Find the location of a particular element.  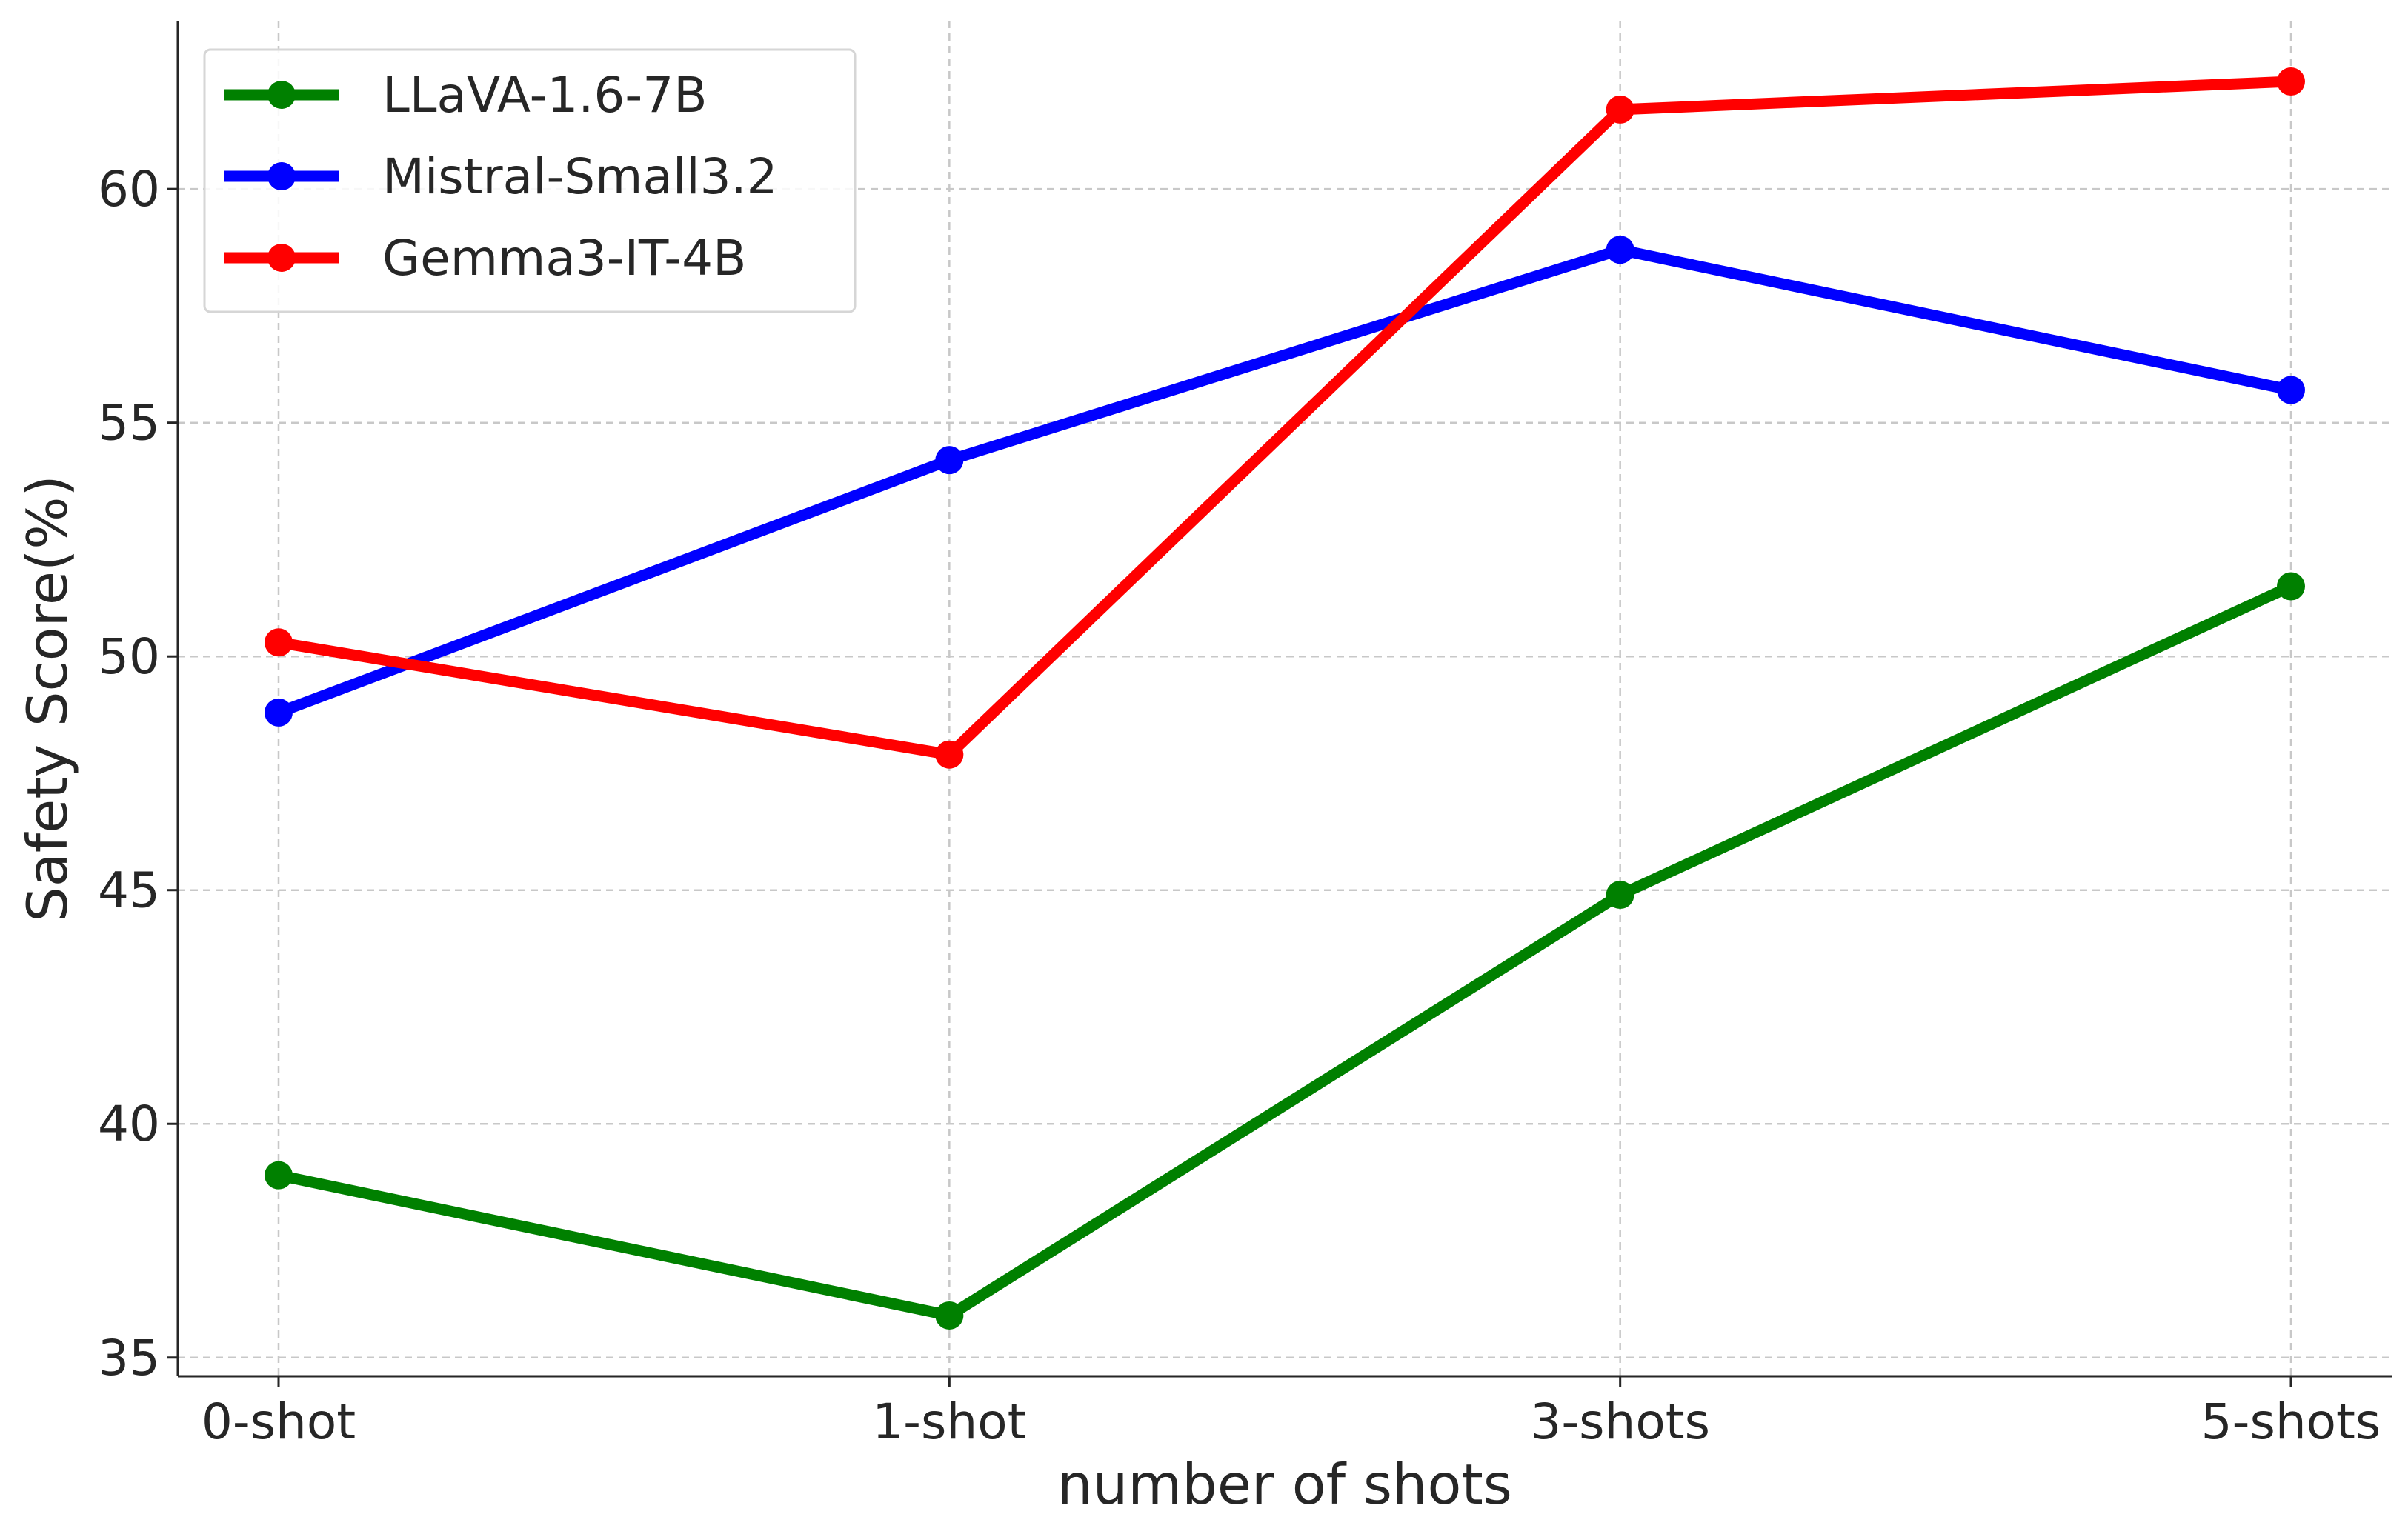

legend-item: Mistral-Small3.2 is located at coordinates (501, 176).